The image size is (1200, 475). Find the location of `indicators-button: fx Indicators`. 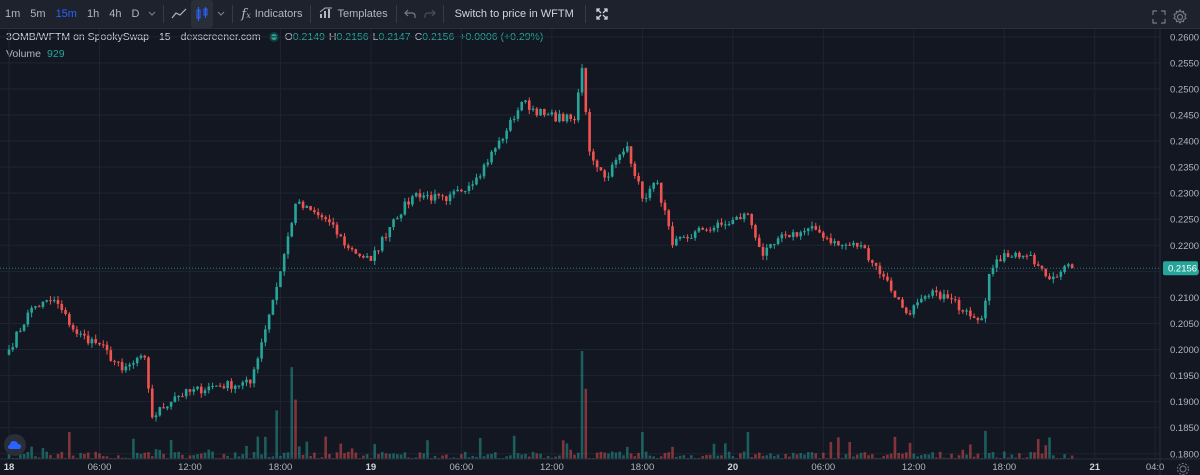

indicators-button: fx Indicators is located at coordinates (271, 14).